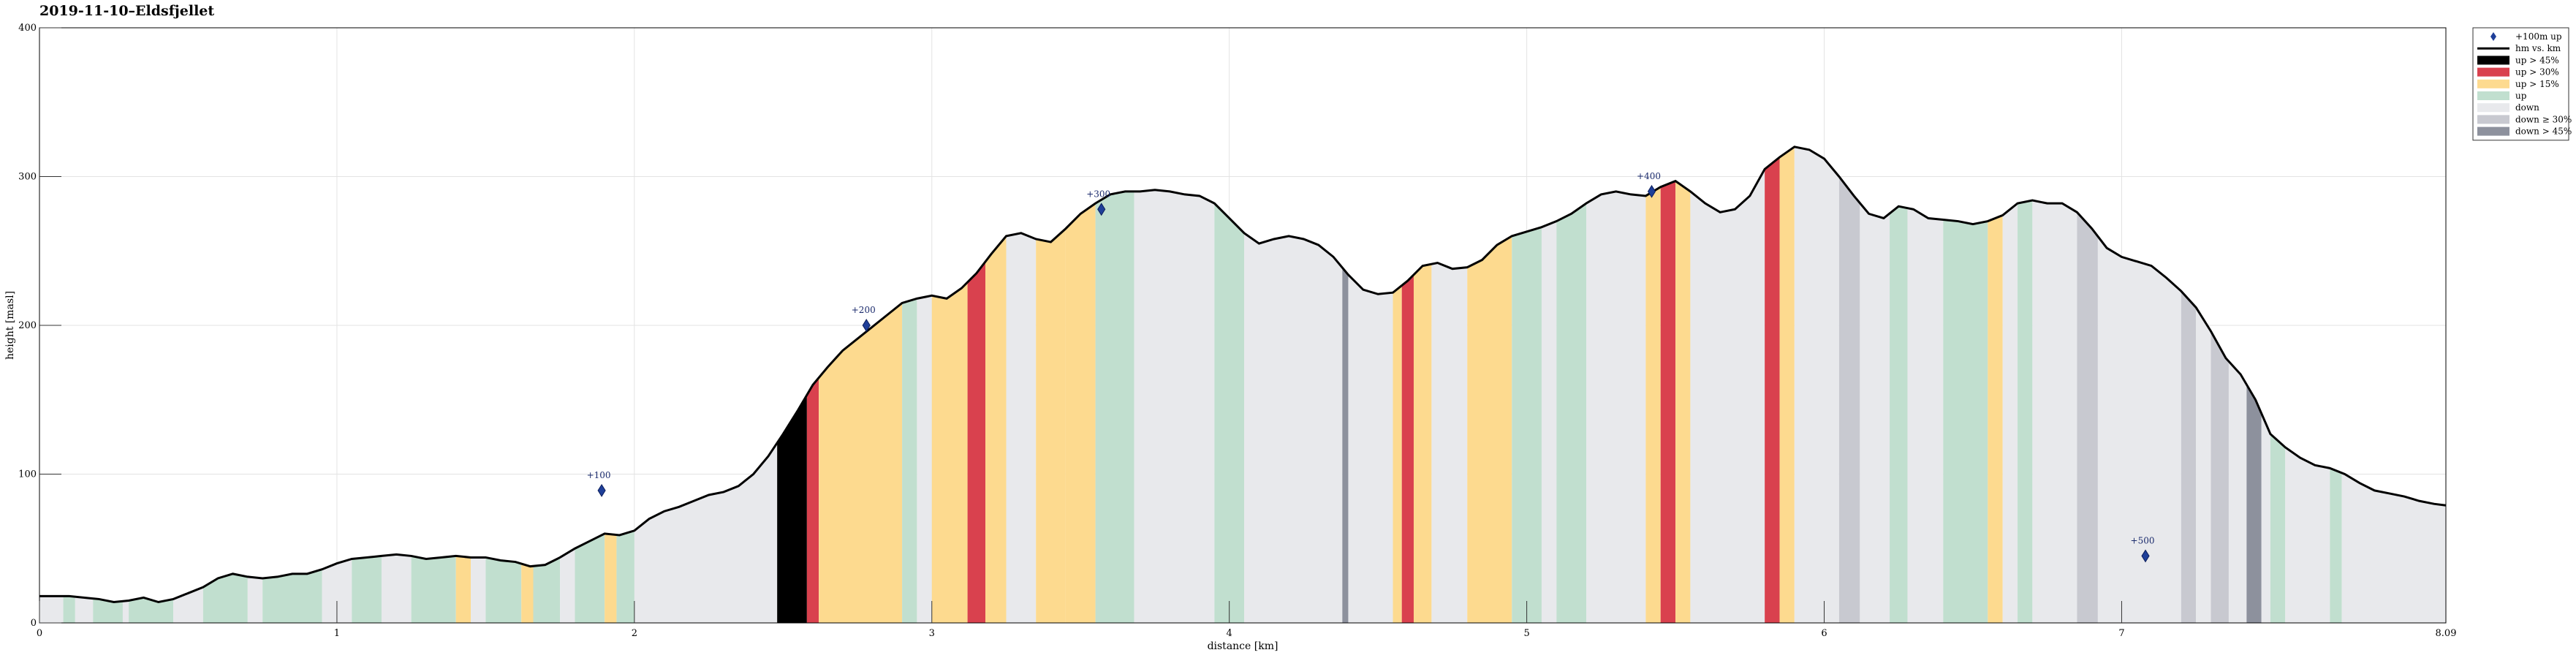 This screenshot has width=2576, height=658. What do you see at coordinates (39, 633) in the screenshot?
I see `x-tick-label: 0` at bounding box center [39, 633].